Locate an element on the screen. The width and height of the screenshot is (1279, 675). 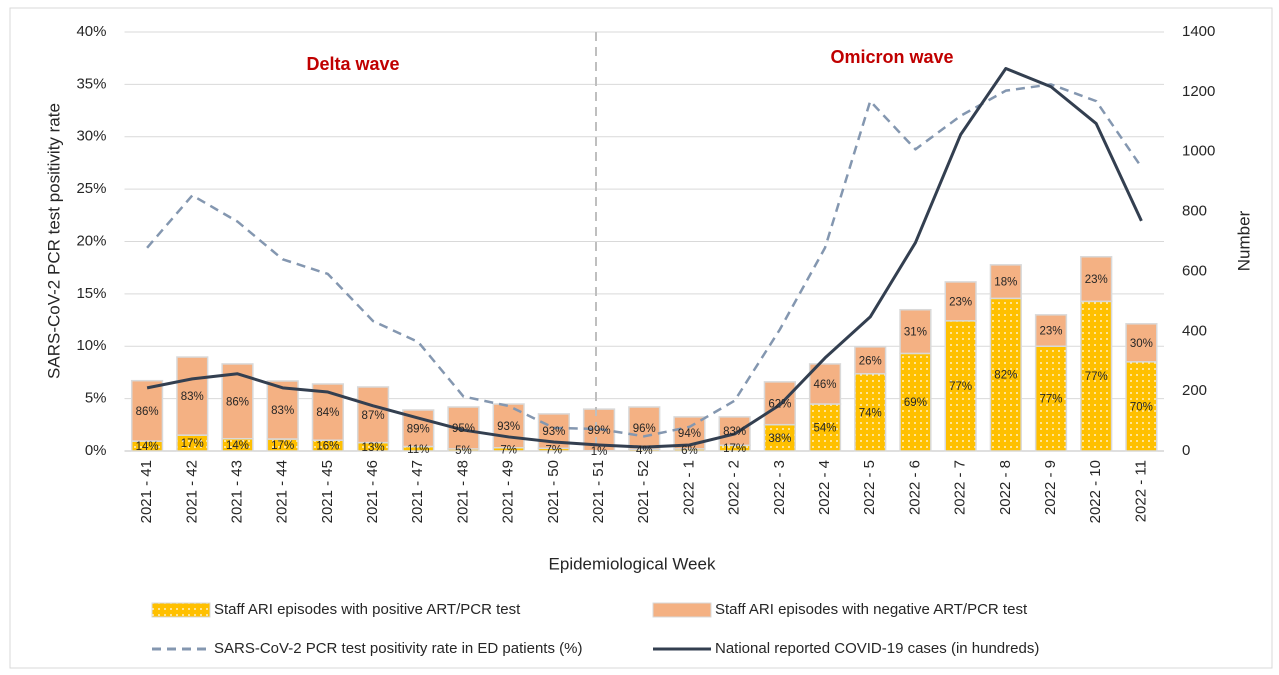
data-label: 26% is located at coordinates (870, 361).